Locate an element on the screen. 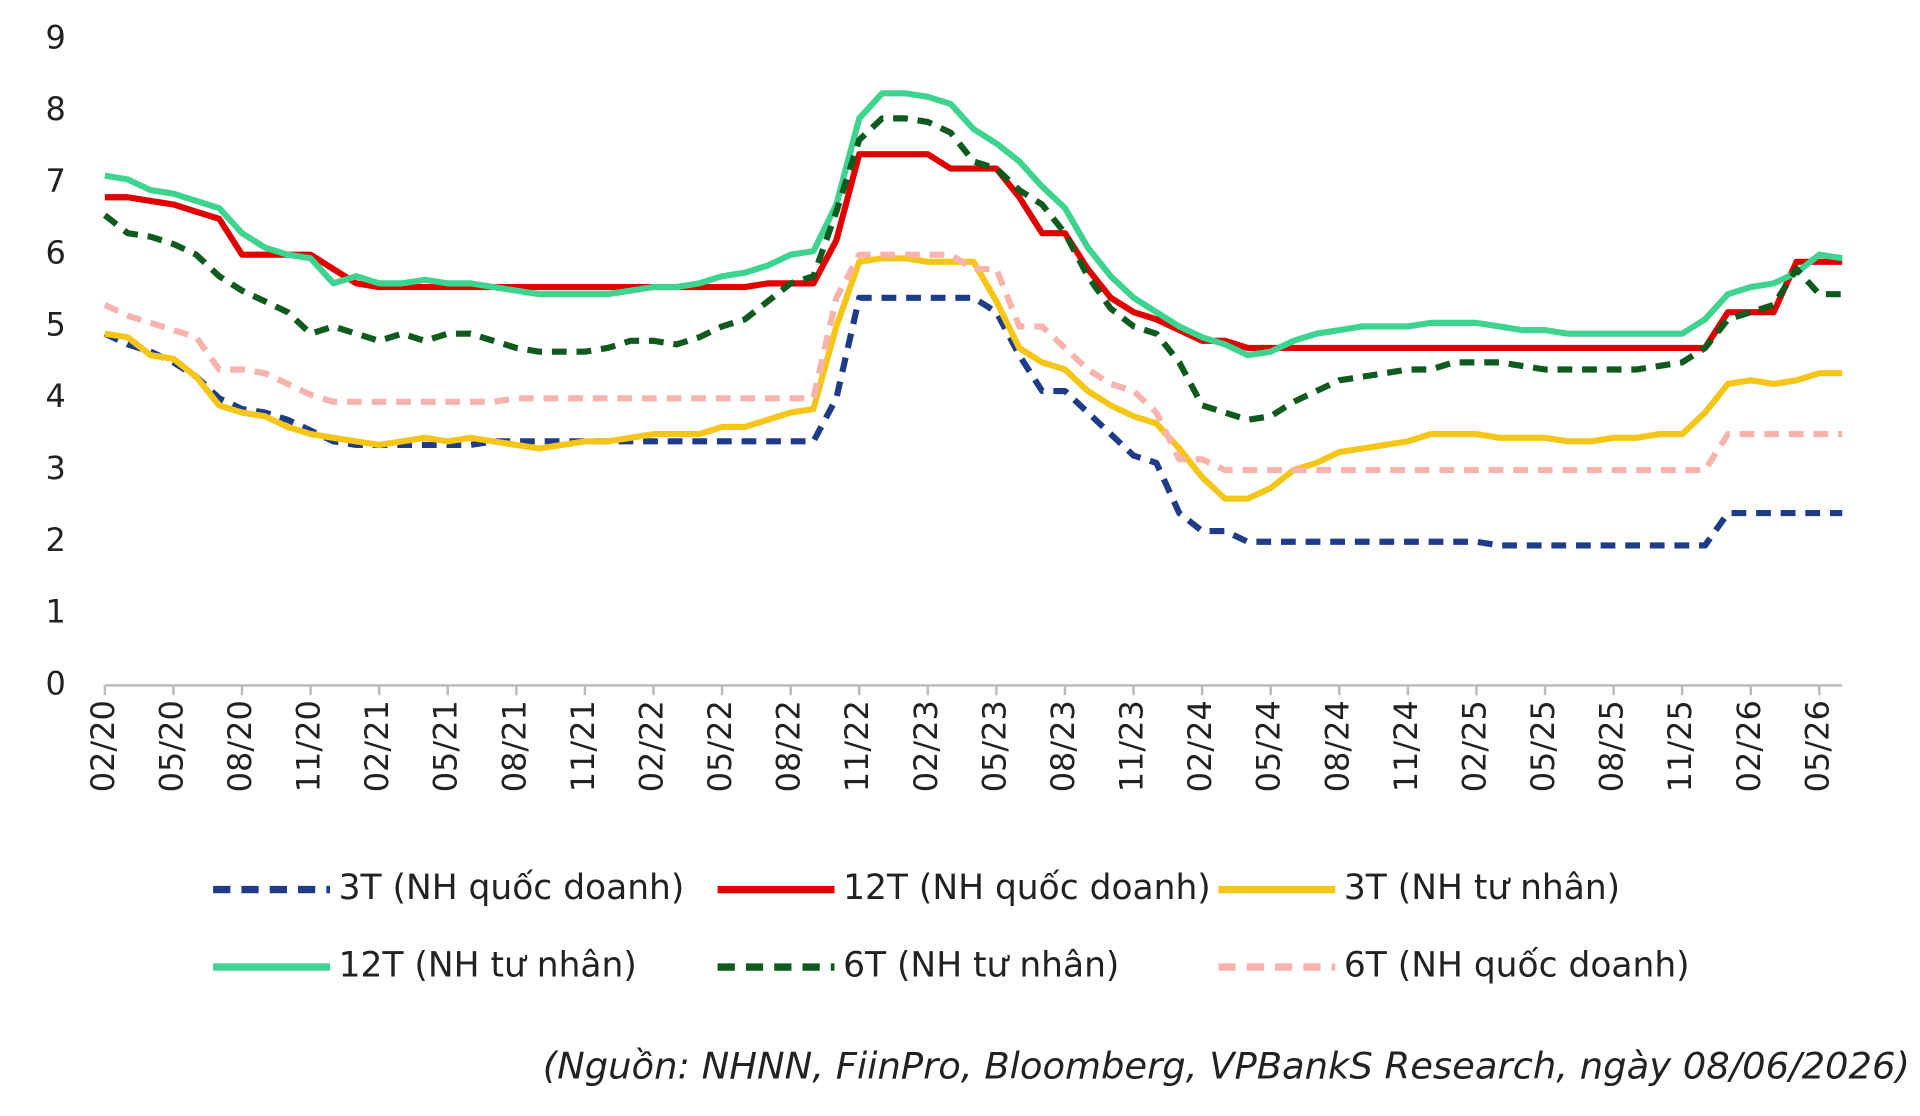  x-tick-label: 05/23 is located at coordinates (994, 746).